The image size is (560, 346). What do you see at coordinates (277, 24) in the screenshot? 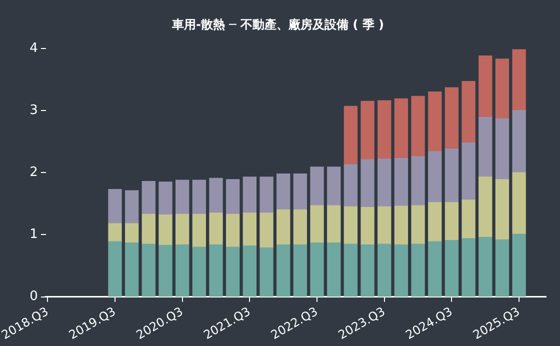
I see `chart-title: 車用-散熱 ─ 不動產、廠房及設備 ( 季 )` at bounding box center [277, 24].